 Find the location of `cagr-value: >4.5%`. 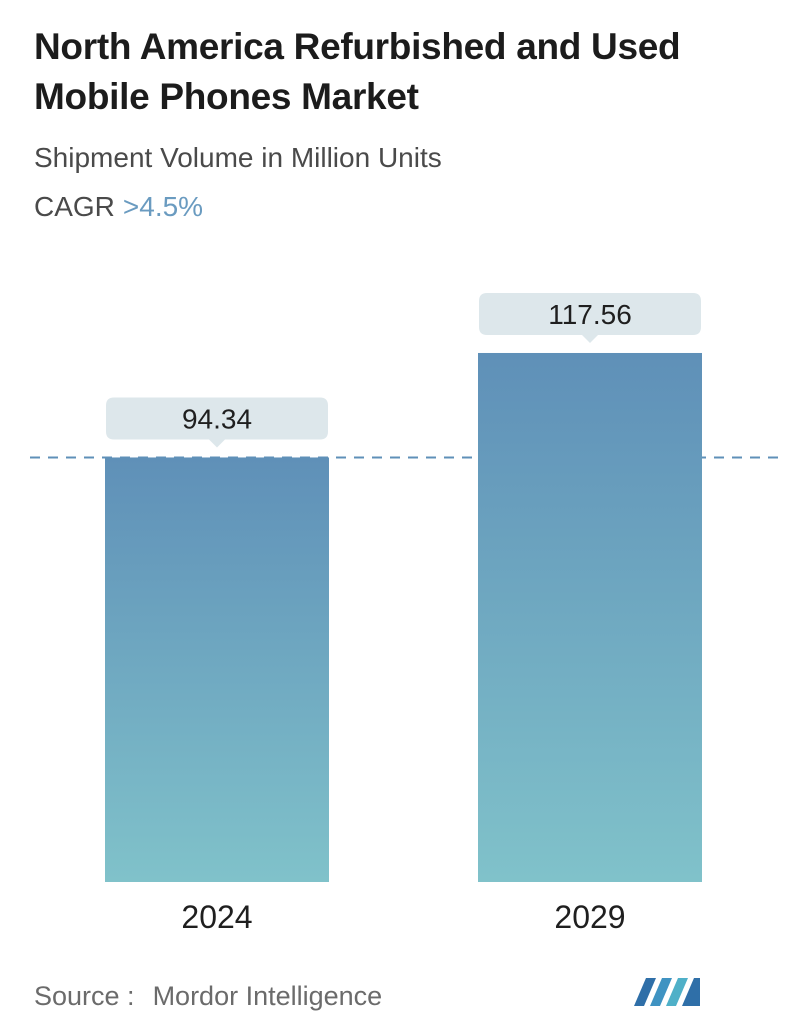

cagr-value: >4.5% is located at coordinates (163, 206).